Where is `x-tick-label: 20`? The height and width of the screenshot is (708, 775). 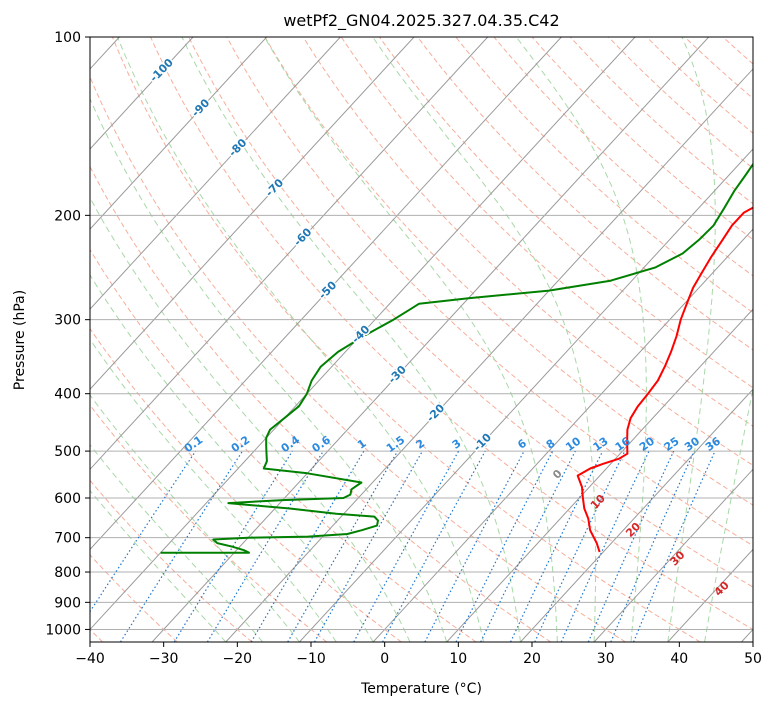 x-tick-label: 20 is located at coordinates (532, 659).